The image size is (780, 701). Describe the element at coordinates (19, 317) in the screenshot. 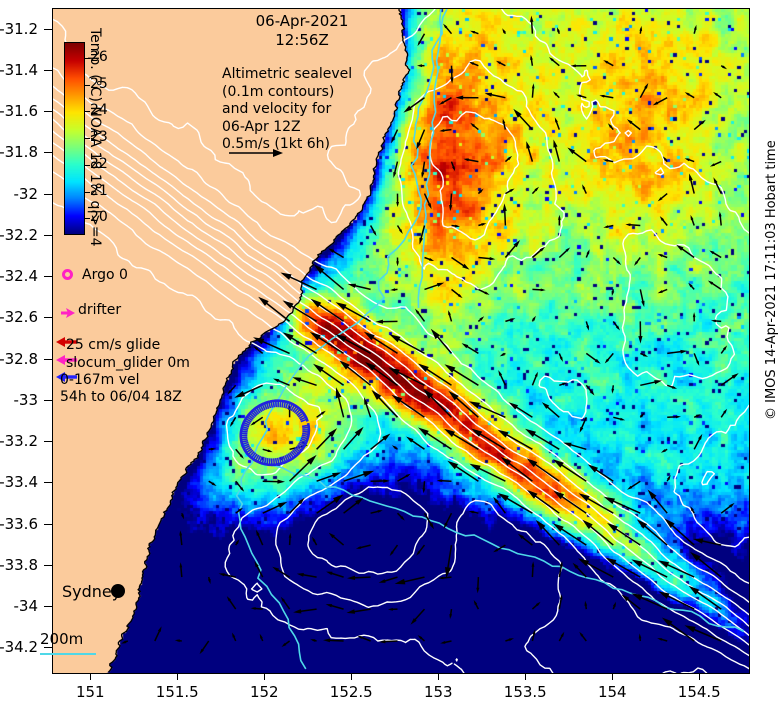

I see `y-axis-label: -32.6` at that location.